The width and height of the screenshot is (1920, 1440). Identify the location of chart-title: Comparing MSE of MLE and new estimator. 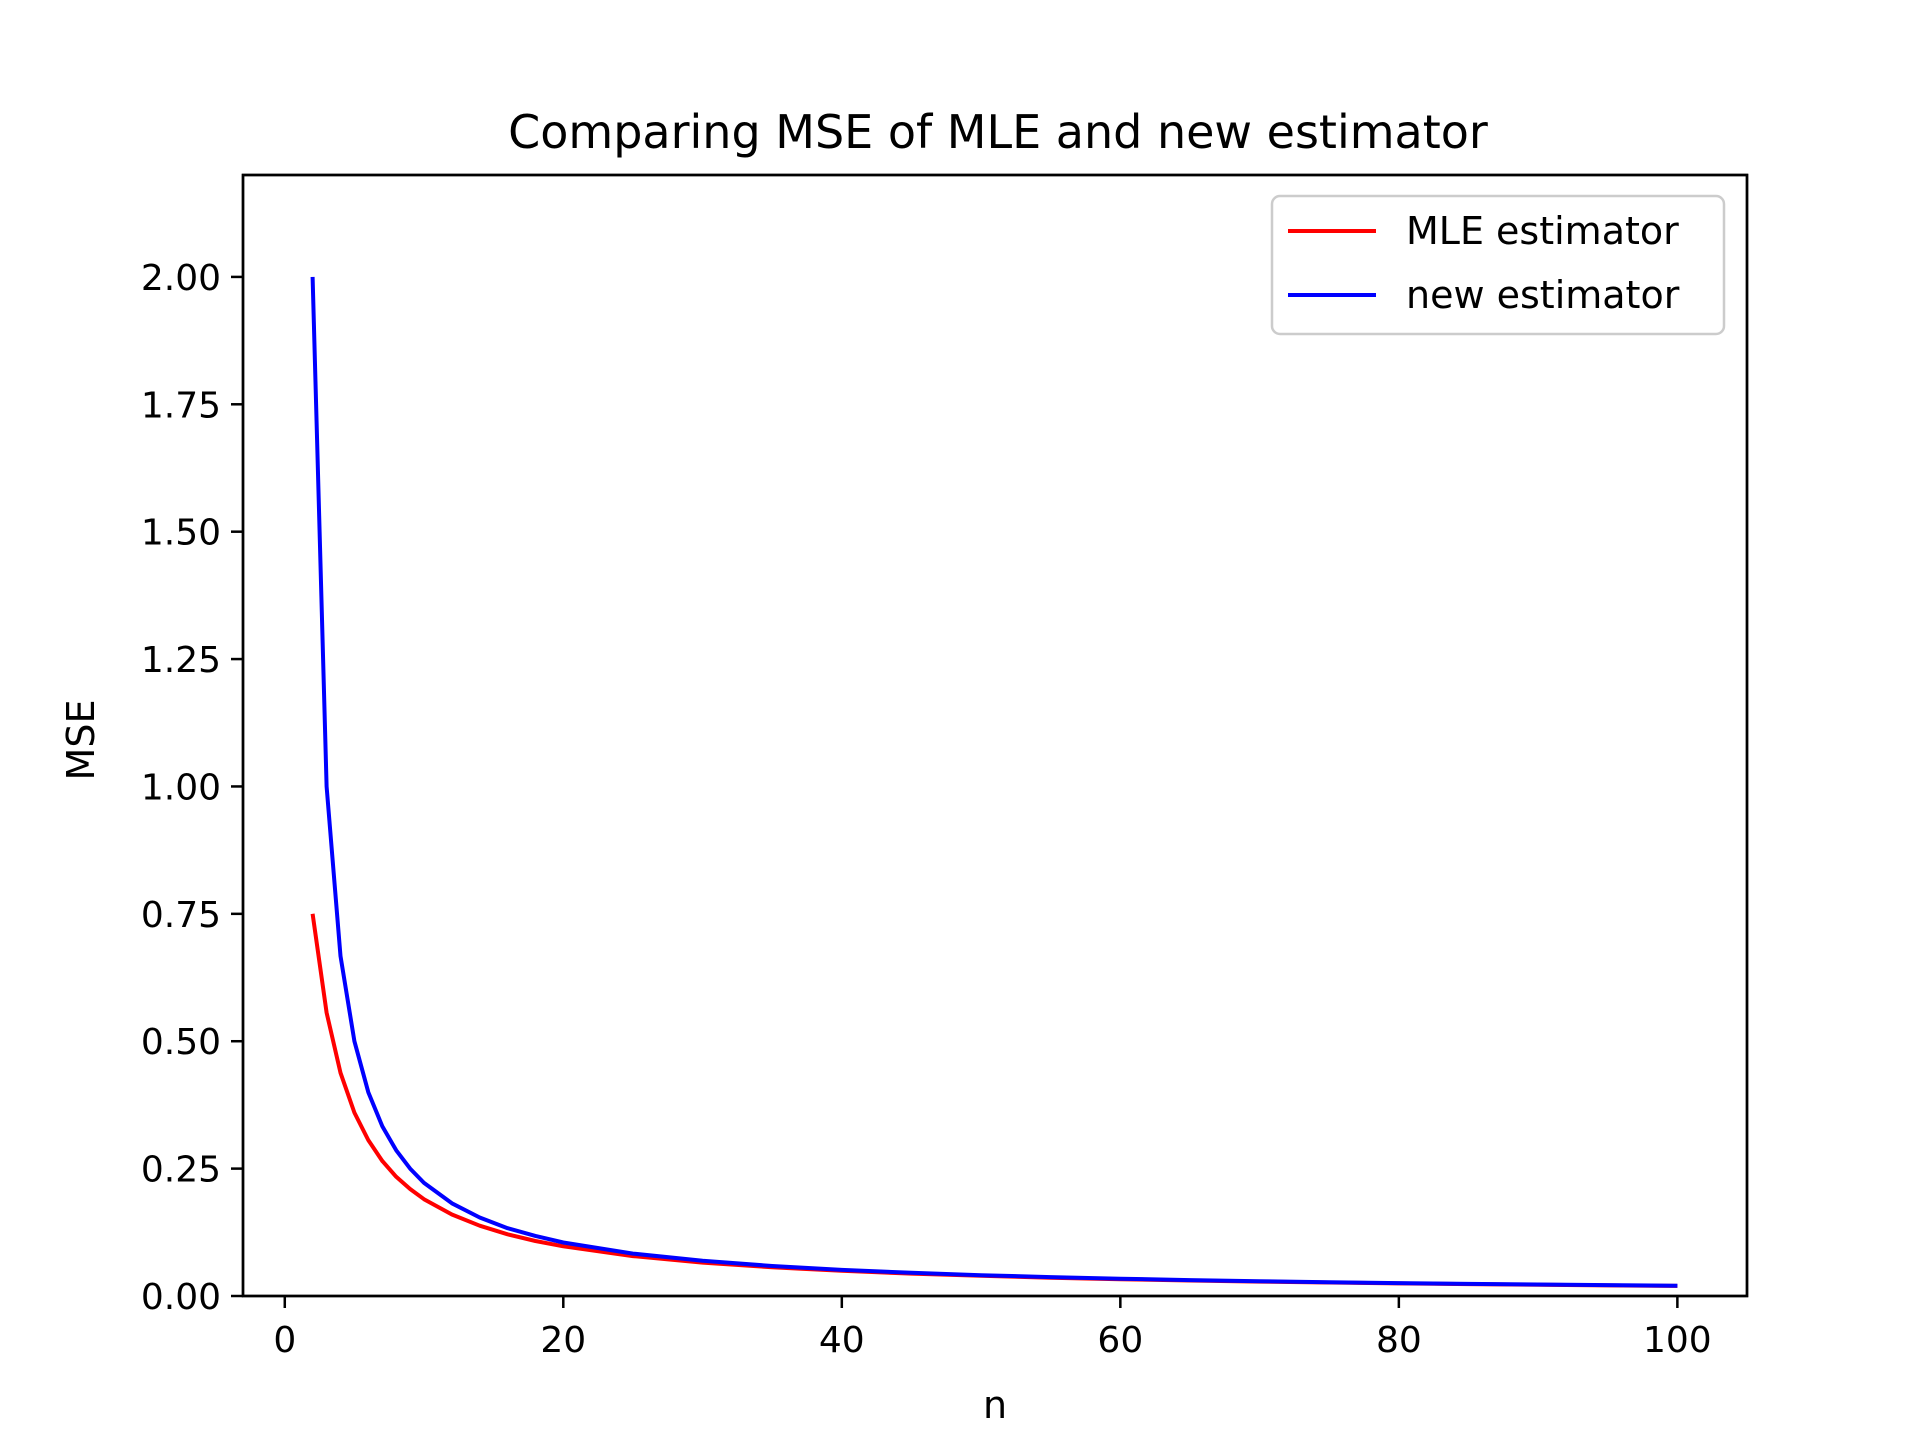
(998, 132).